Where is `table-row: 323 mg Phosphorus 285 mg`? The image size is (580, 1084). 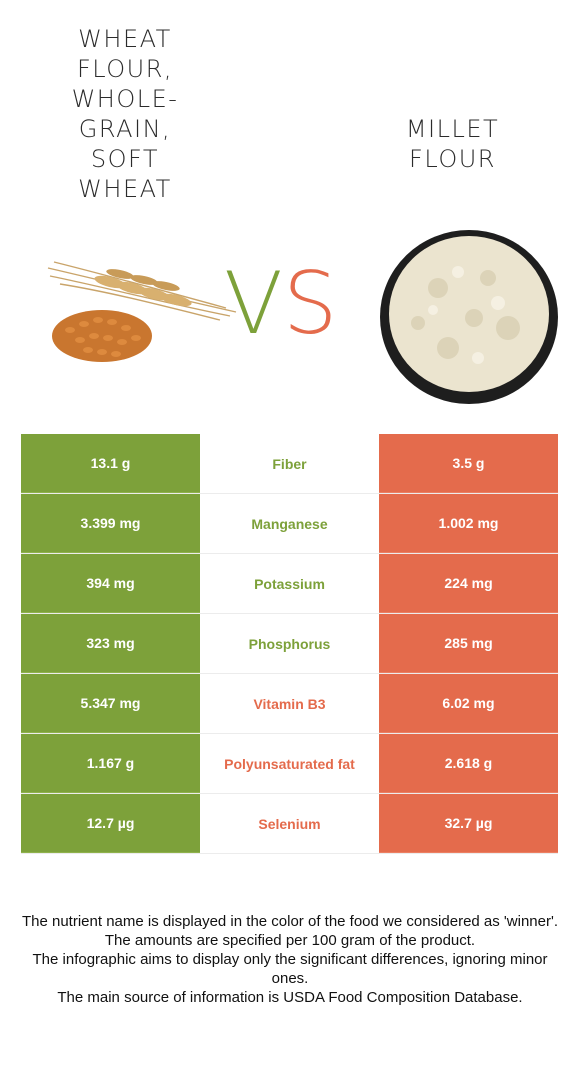 table-row: 323 mg Phosphorus 285 mg is located at coordinates (289, 644).